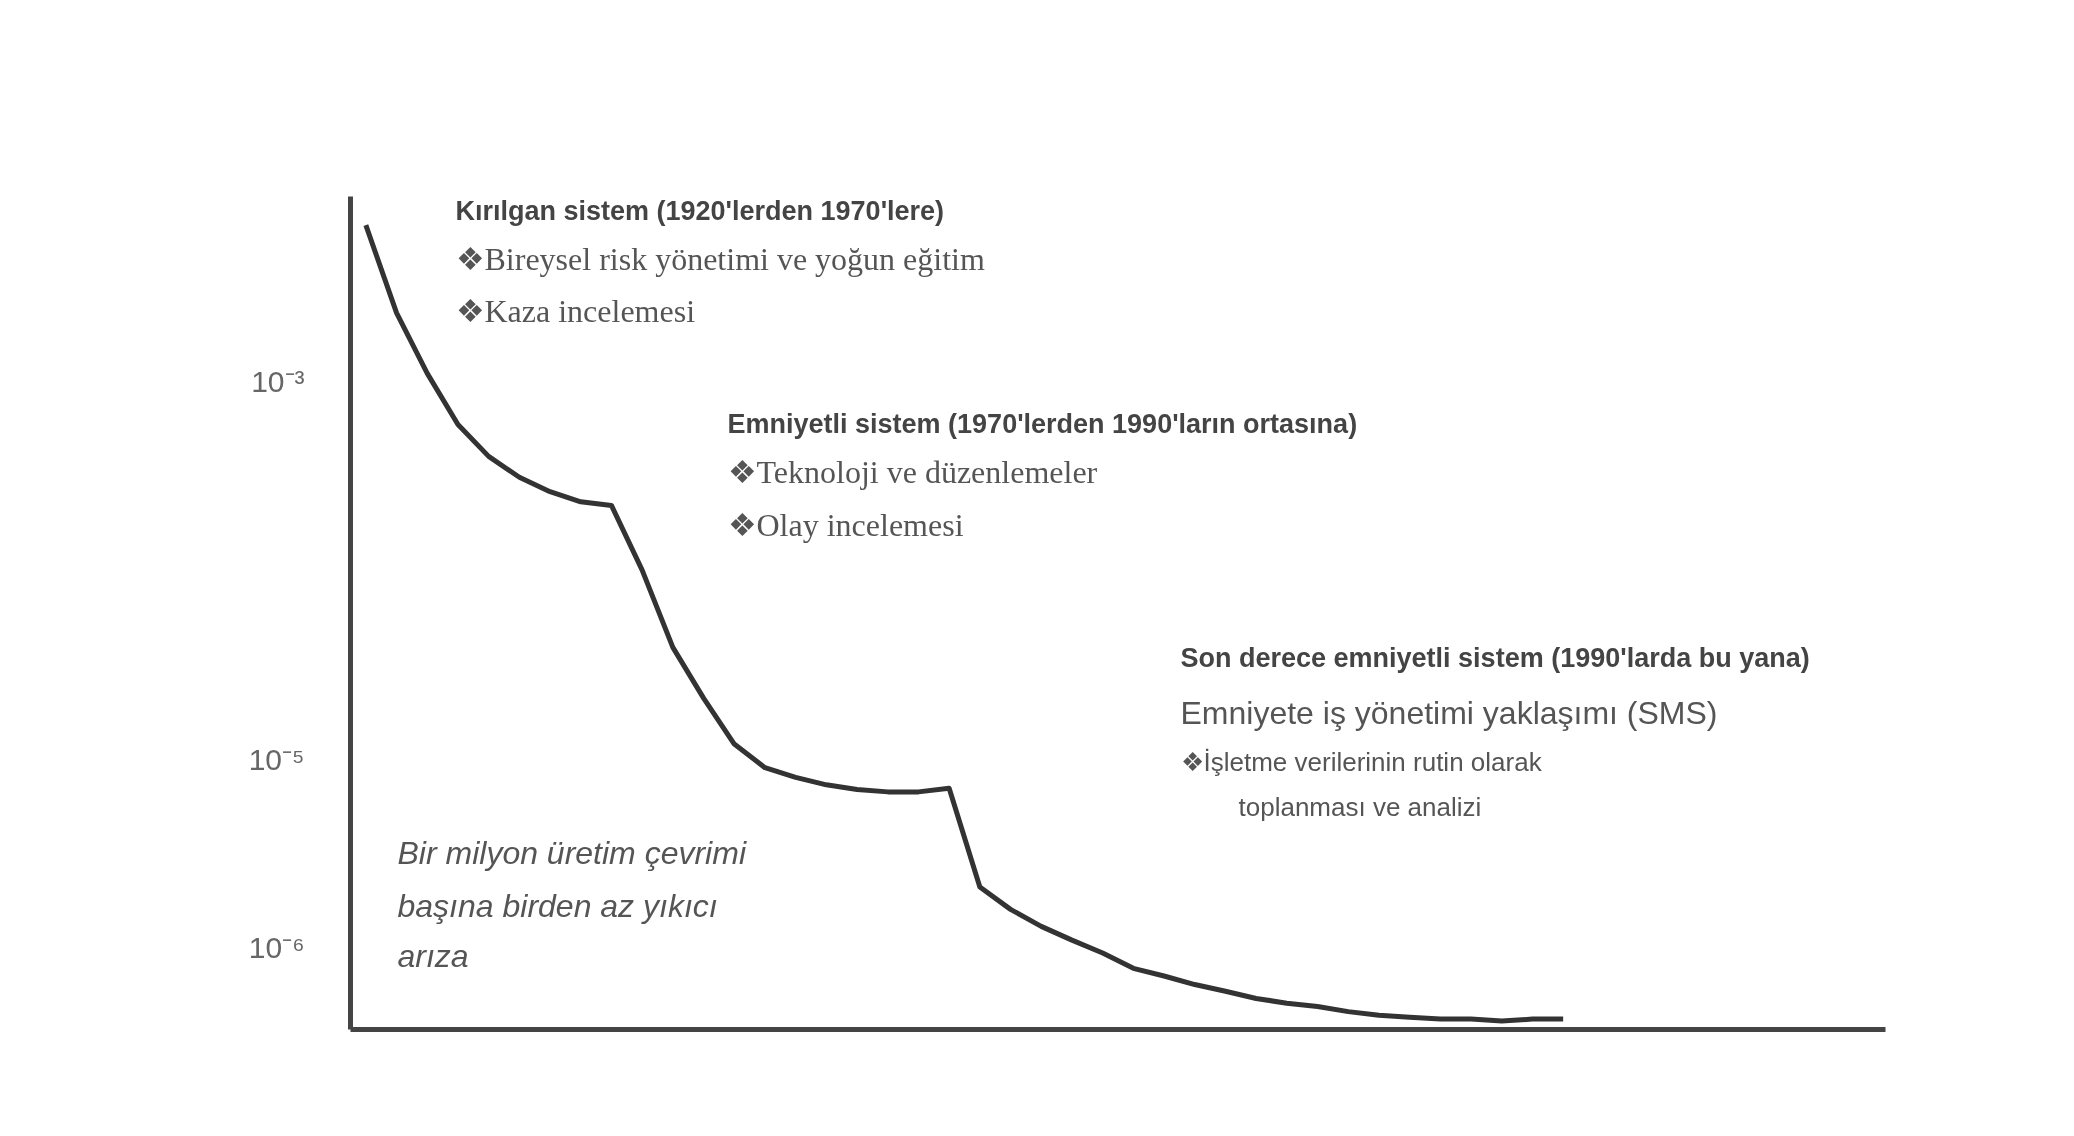  I want to click on annotation: ❖Teknoloji ve düzenlemeler, so click(912, 471).